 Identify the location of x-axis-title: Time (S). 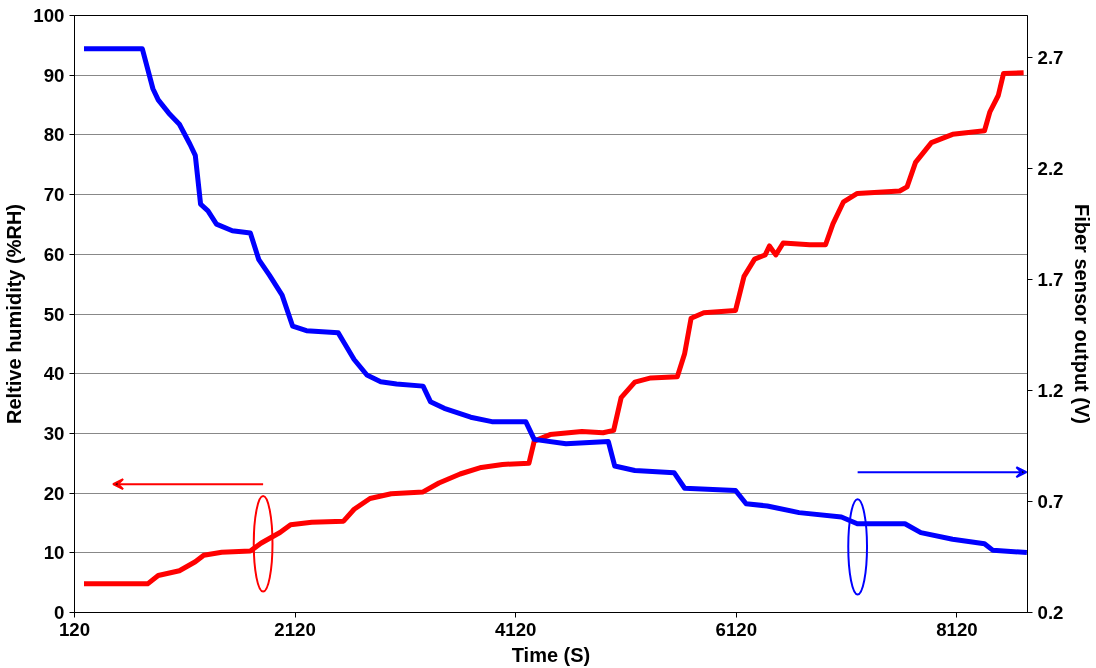
(551, 654).